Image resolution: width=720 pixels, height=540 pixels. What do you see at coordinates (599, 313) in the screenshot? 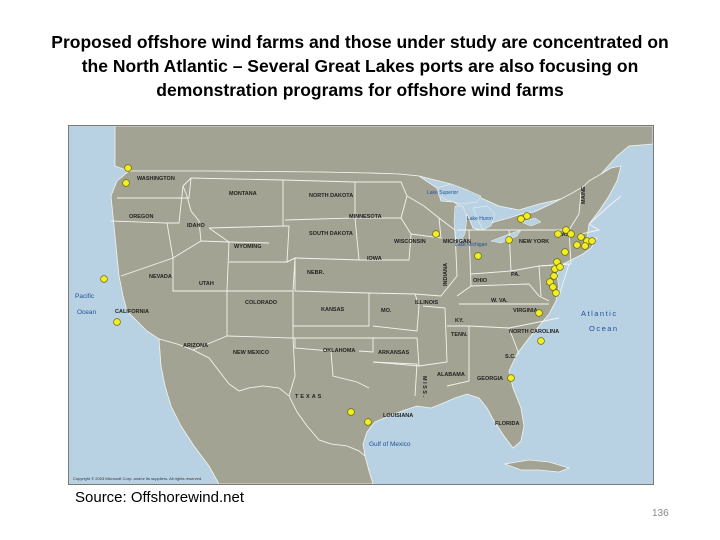
I see `atlantic-label: Atlantic` at bounding box center [599, 313].